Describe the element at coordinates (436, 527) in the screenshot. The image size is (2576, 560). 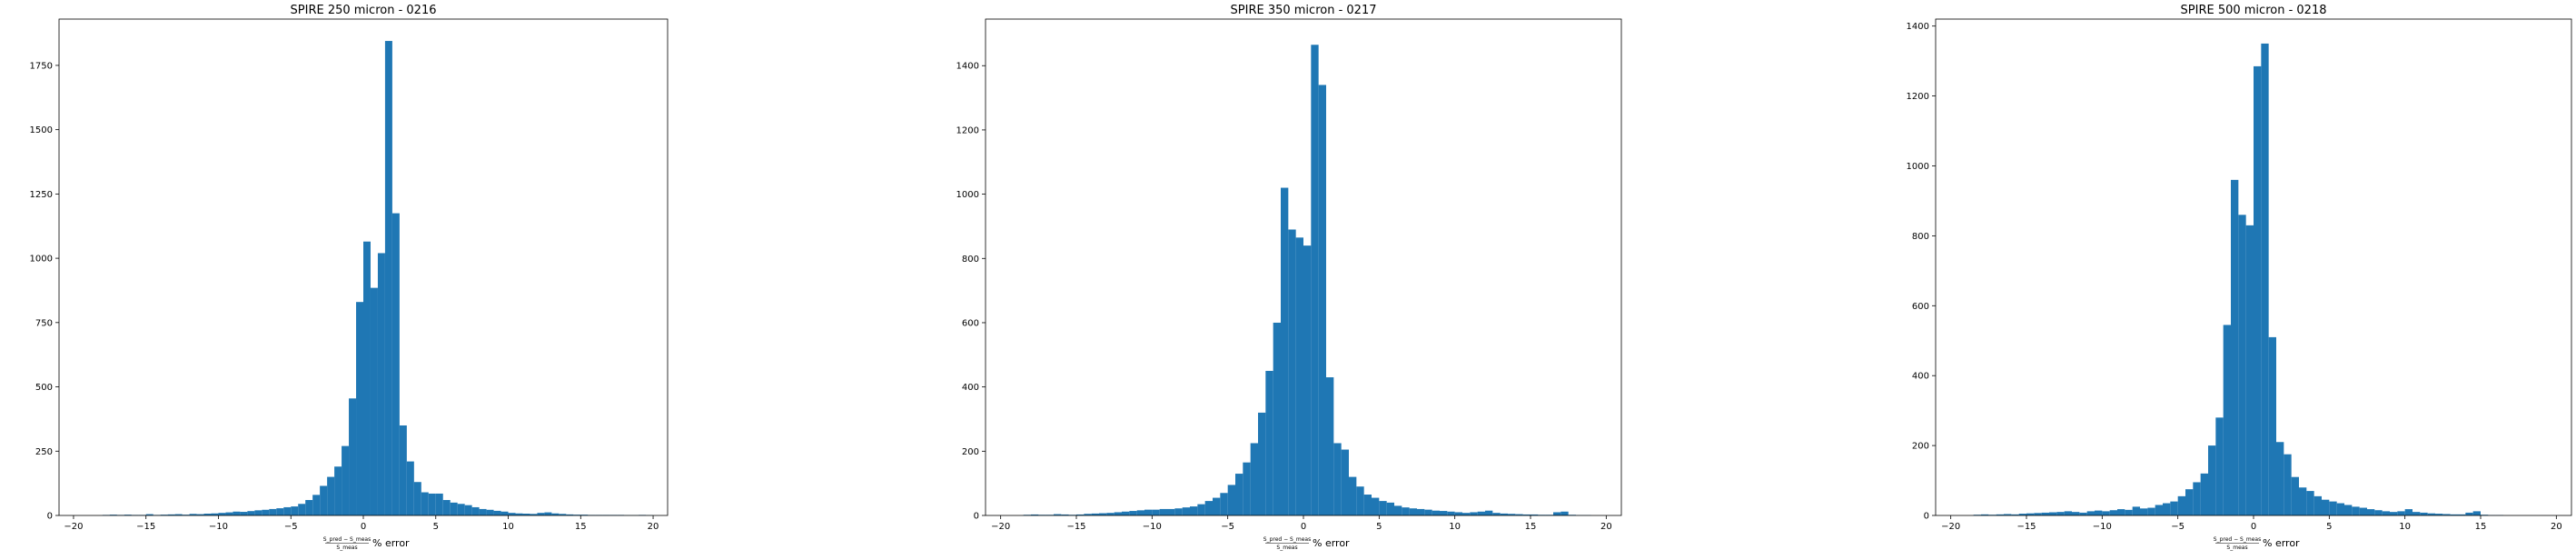
I see `x-tick-label: 5` at that location.